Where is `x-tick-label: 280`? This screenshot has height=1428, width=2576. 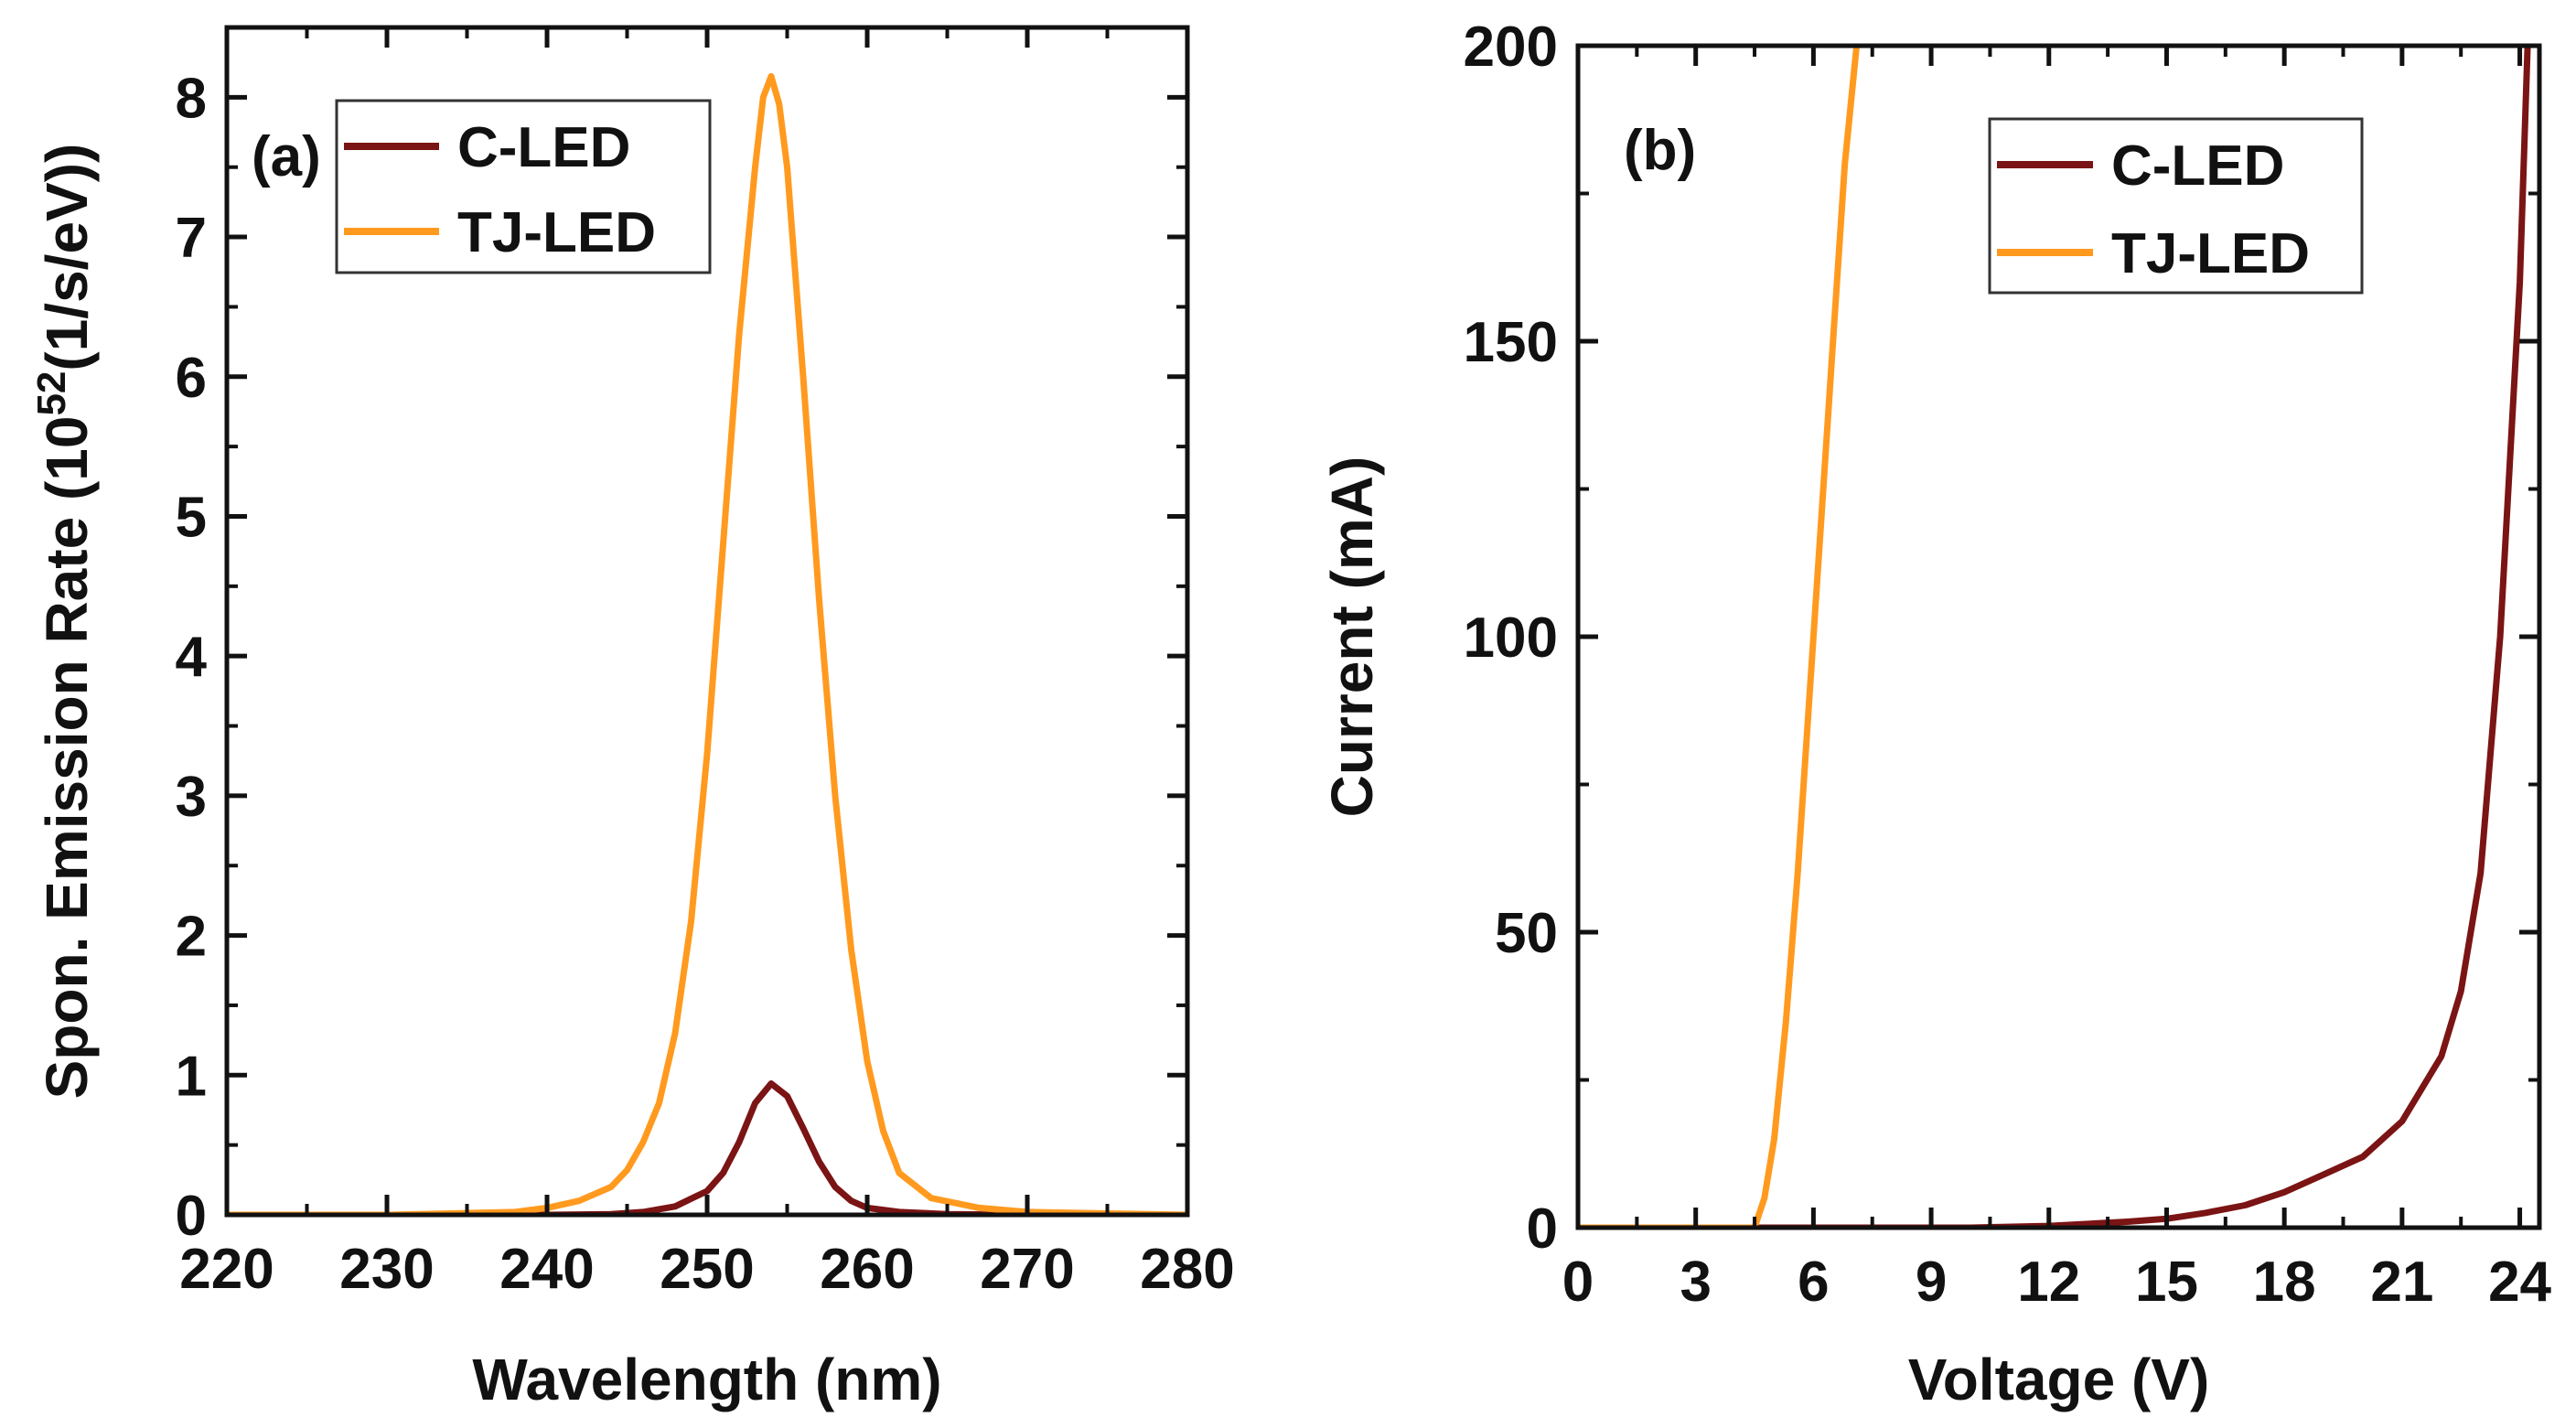 x-tick-label: 280 is located at coordinates (1187, 1269).